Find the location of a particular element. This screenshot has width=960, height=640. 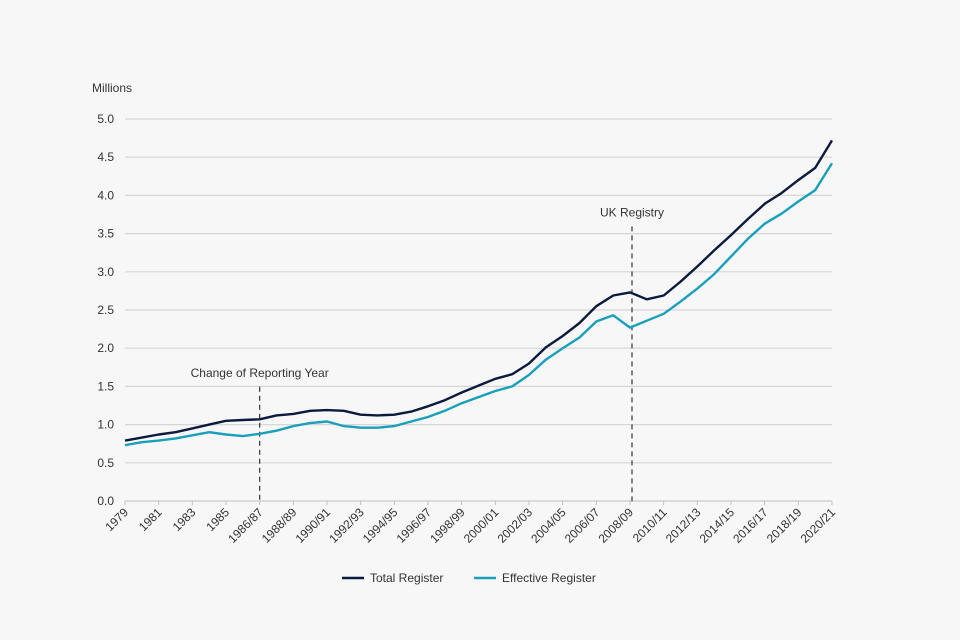

x-tick-label: 2012/13 is located at coordinates (683, 525).